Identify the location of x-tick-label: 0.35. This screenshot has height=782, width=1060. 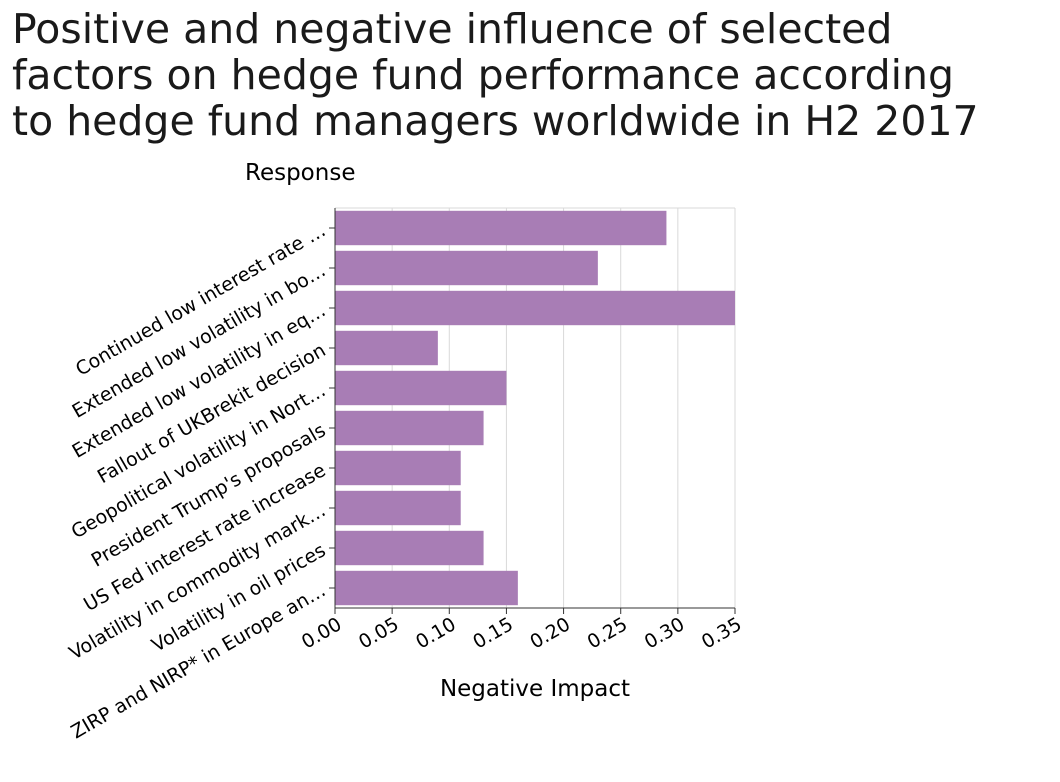
(722, 633).